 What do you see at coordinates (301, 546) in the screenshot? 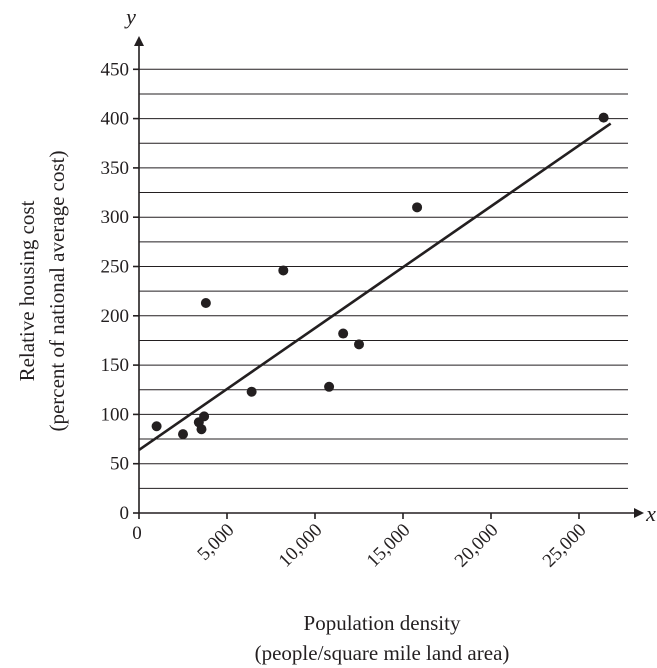
I see `x-tick-label-10000: 10,000` at bounding box center [301, 546].